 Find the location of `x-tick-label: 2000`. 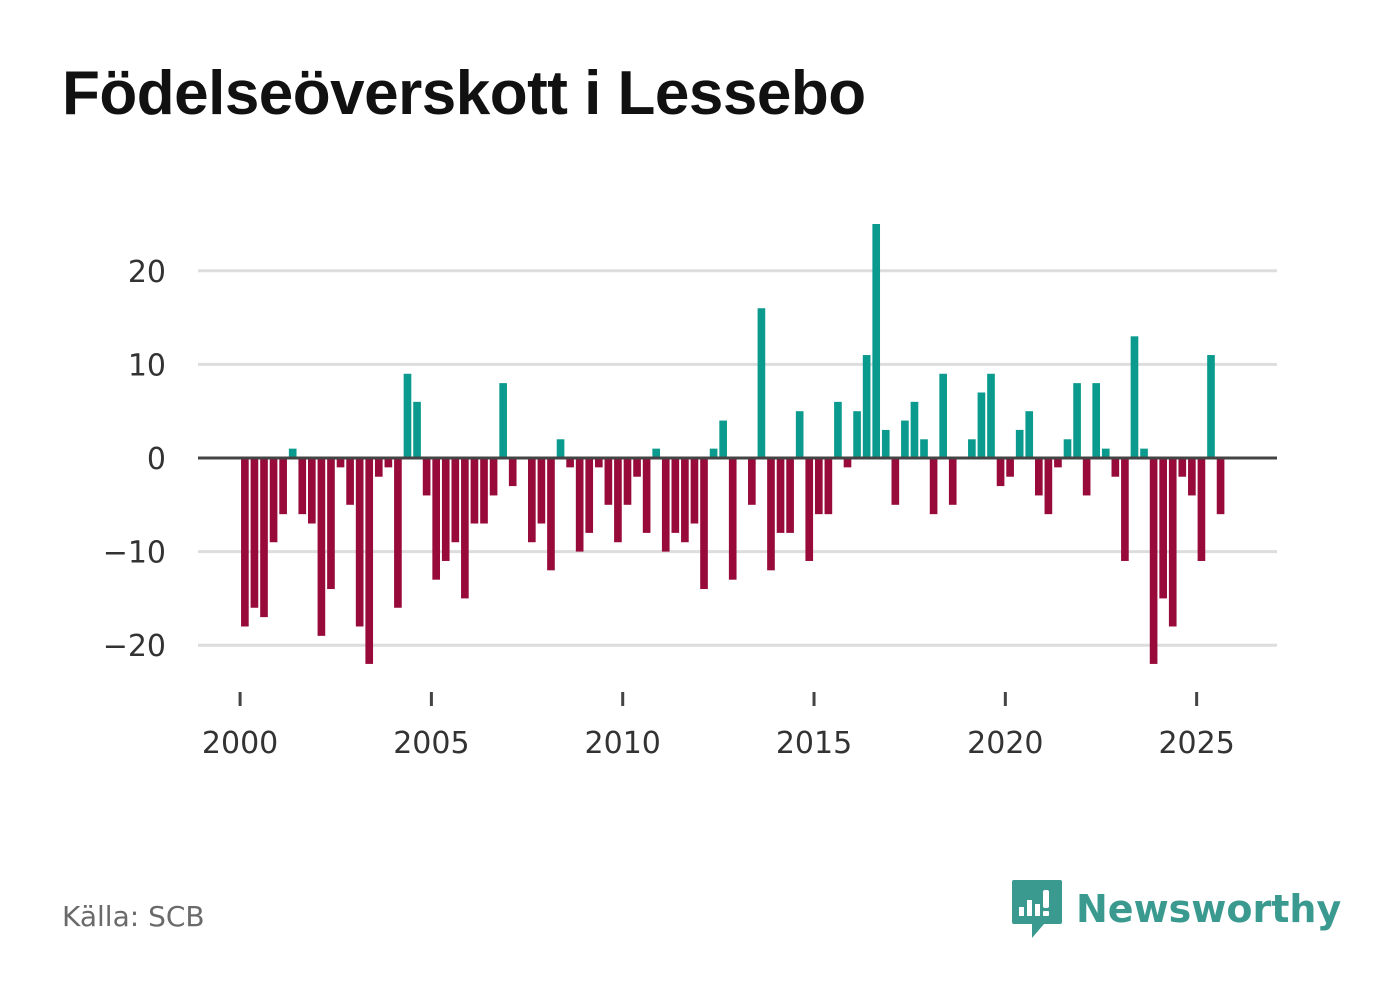

x-tick-label: 2000 is located at coordinates (240, 743).